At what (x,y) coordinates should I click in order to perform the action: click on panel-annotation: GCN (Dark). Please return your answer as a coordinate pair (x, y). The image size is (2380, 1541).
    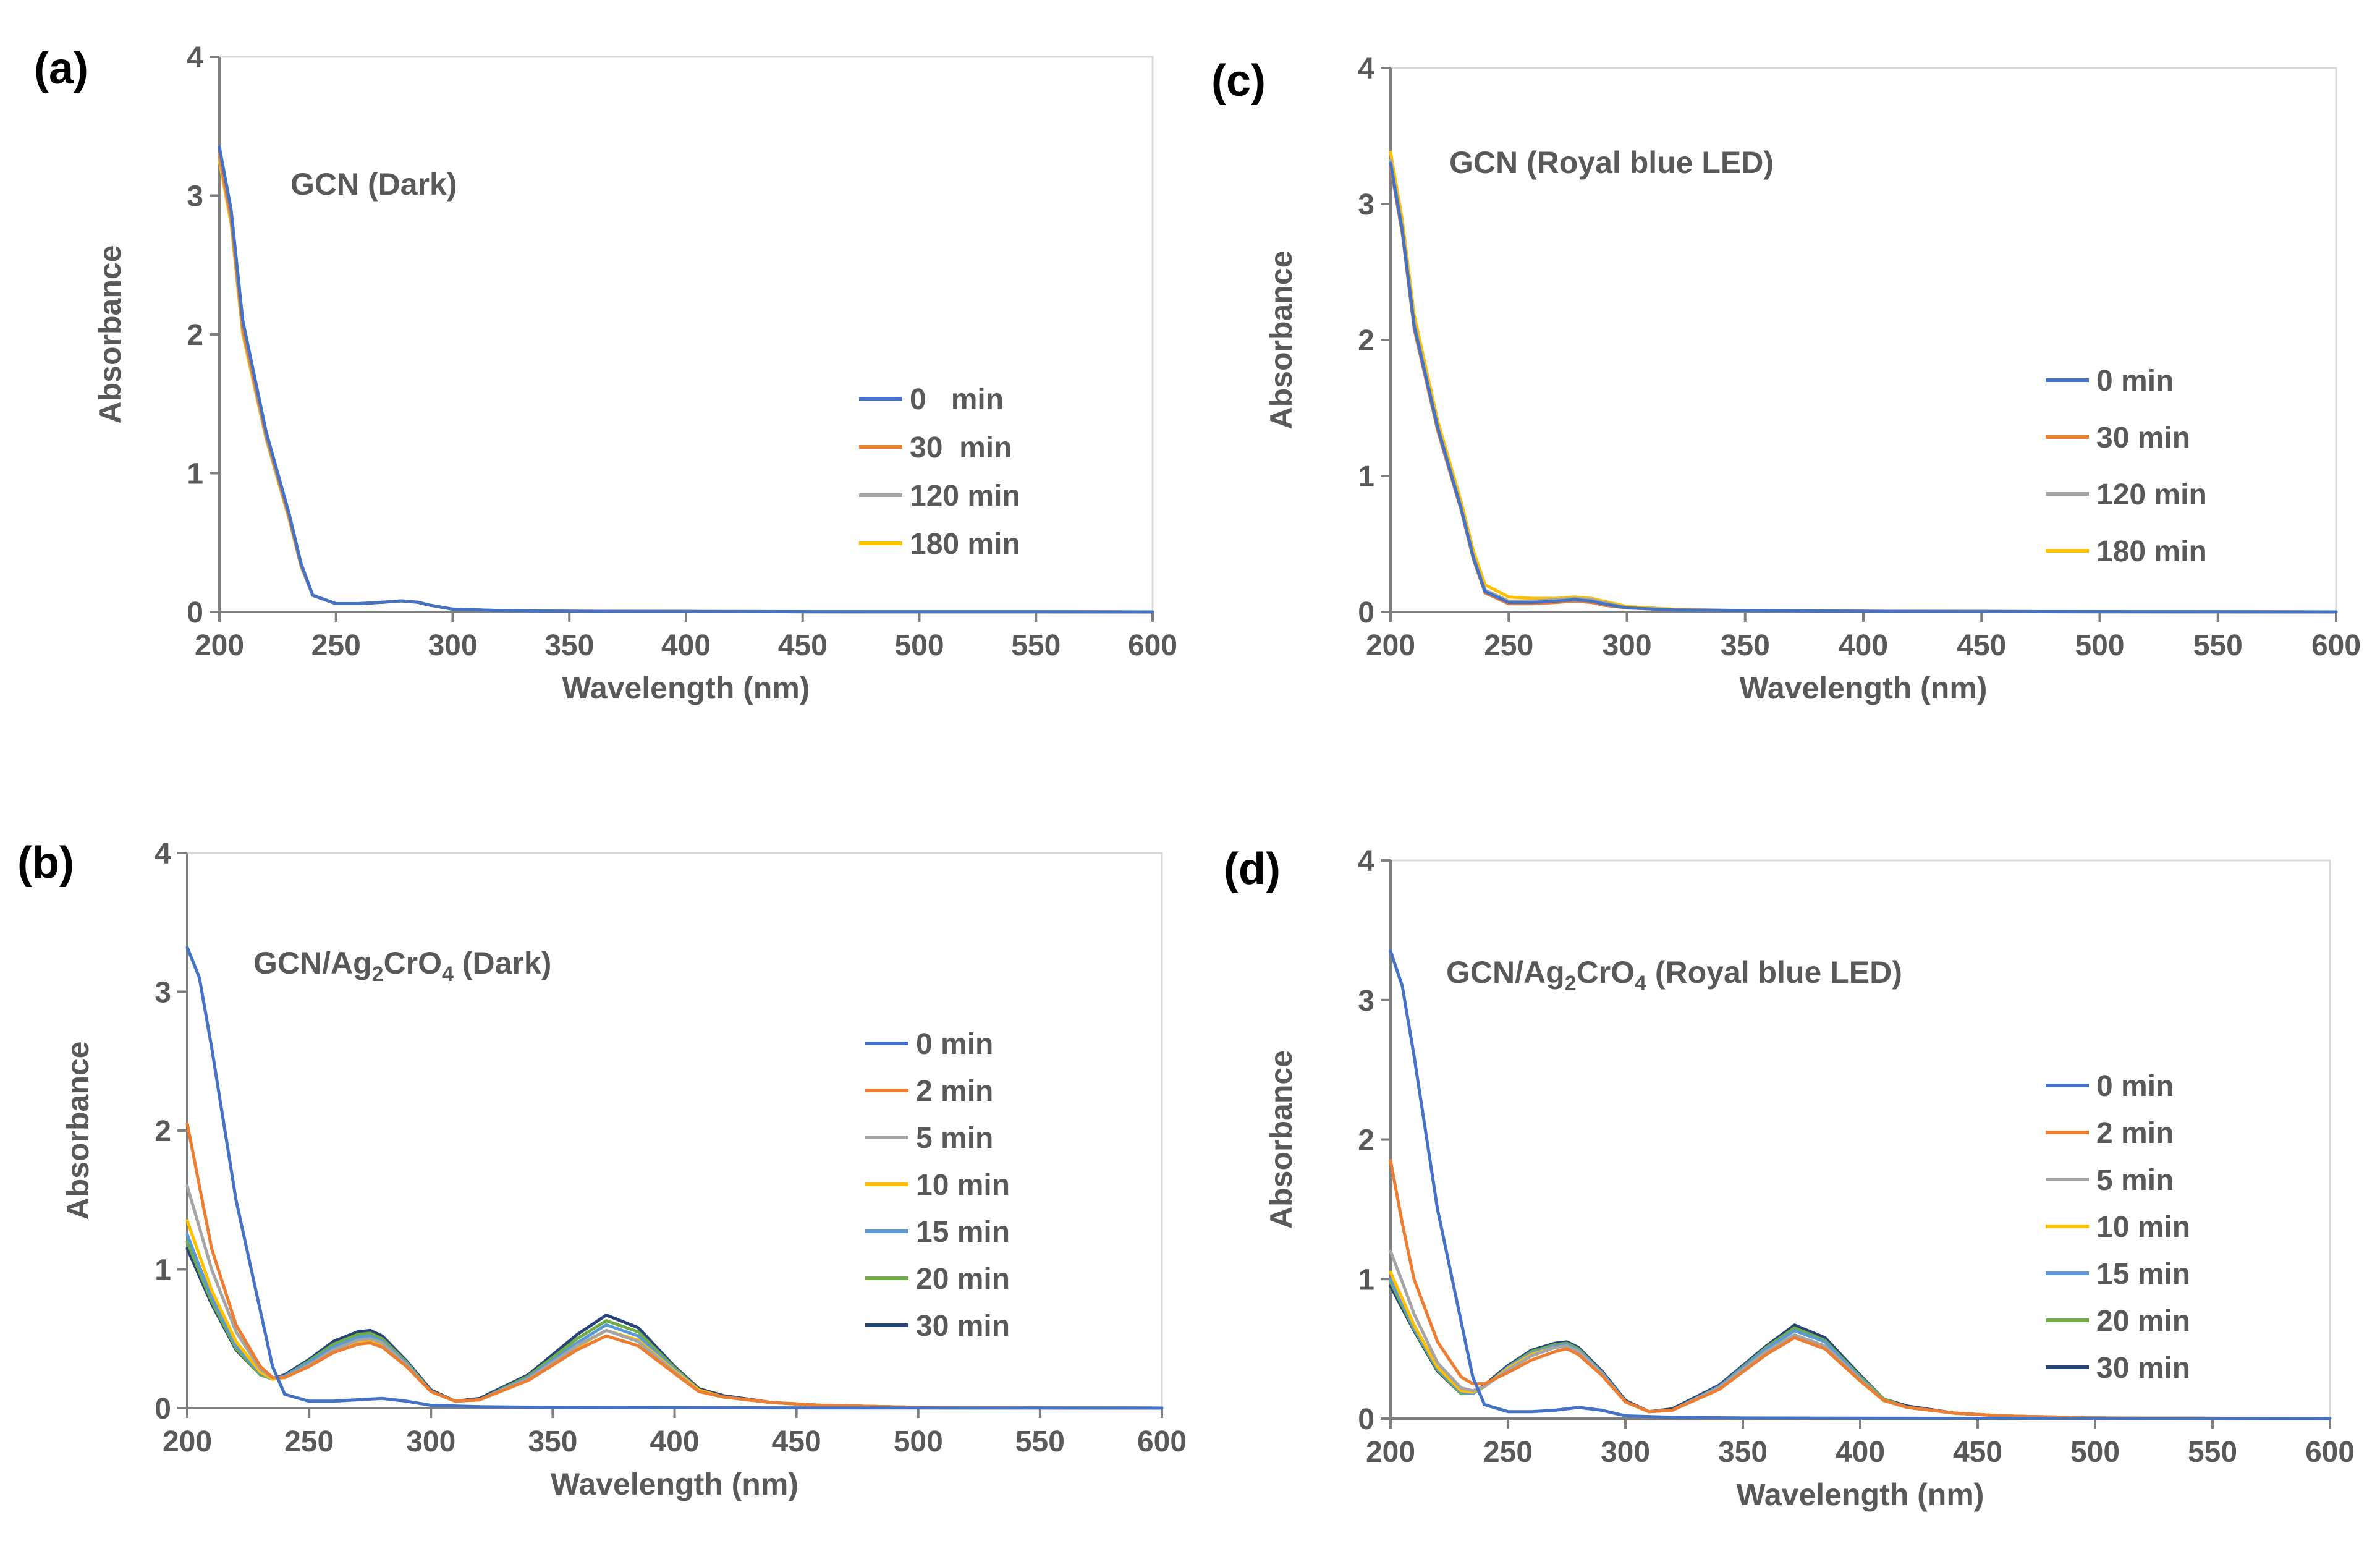
    Looking at the image, I should click on (374, 184).